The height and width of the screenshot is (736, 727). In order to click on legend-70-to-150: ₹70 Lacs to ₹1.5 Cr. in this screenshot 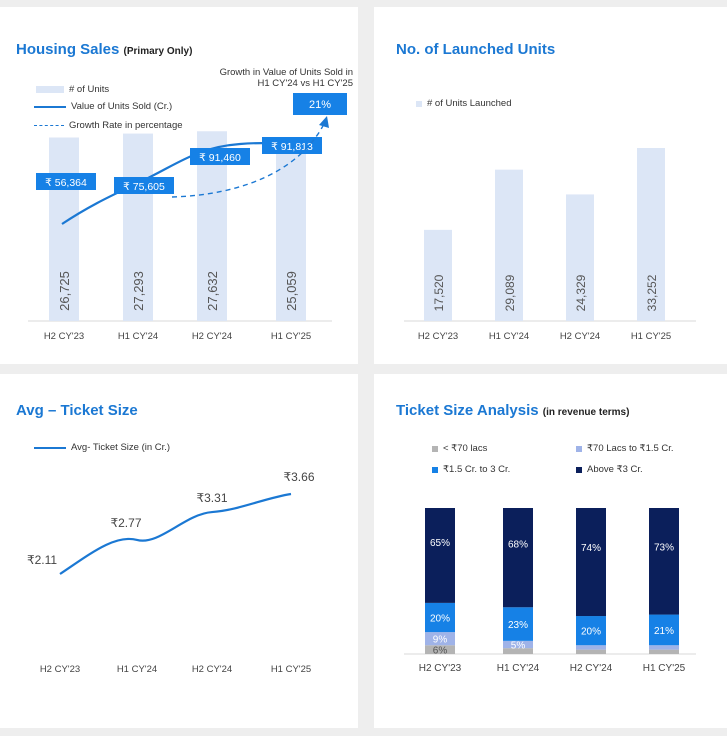, I will do `click(625, 448)`.